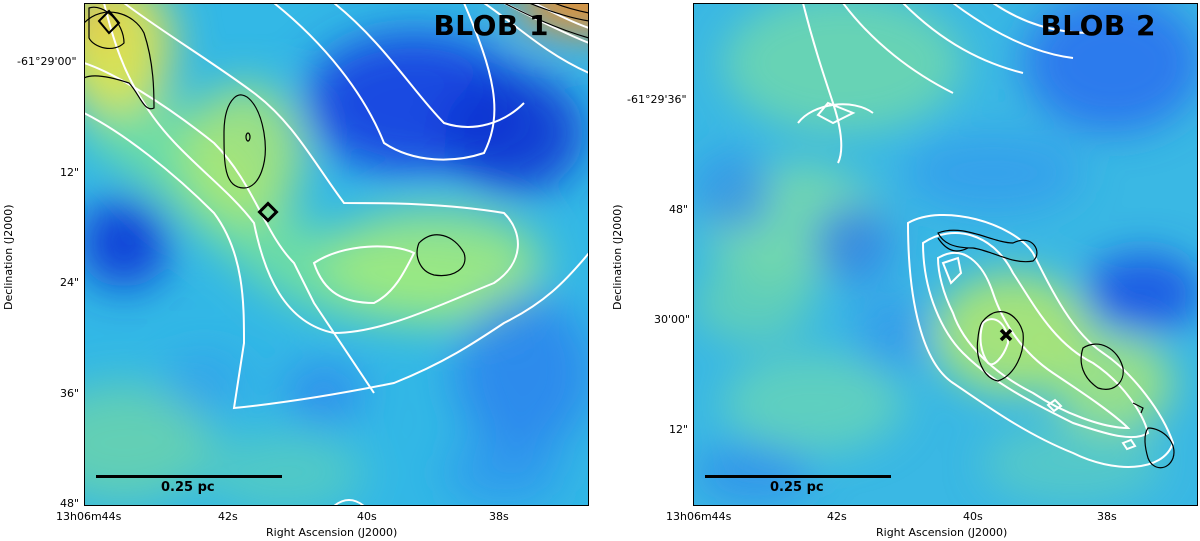 This screenshot has height=541, width=1200. Describe the element at coordinates (672, 319) in the screenshot. I see `y-tick-label: 30'00"` at that location.